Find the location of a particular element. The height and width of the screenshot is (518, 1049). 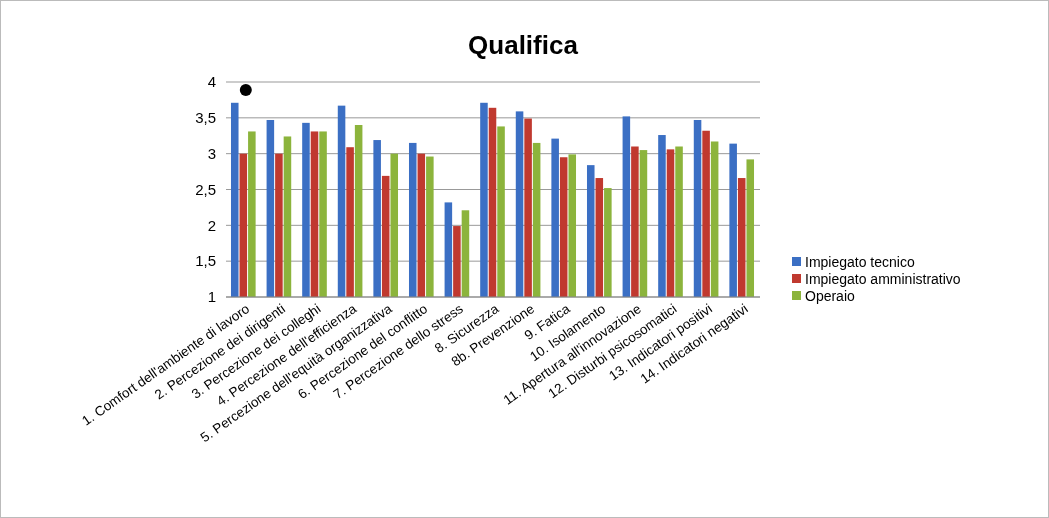

legend-label: Operaio is located at coordinates (830, 295).